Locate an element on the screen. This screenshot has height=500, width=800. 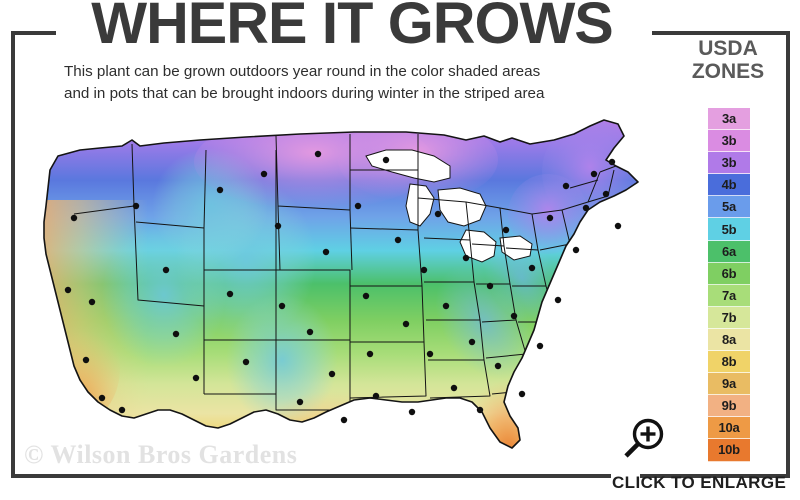
legend-swatch-label: 6a is located at coordinates (729, 251).